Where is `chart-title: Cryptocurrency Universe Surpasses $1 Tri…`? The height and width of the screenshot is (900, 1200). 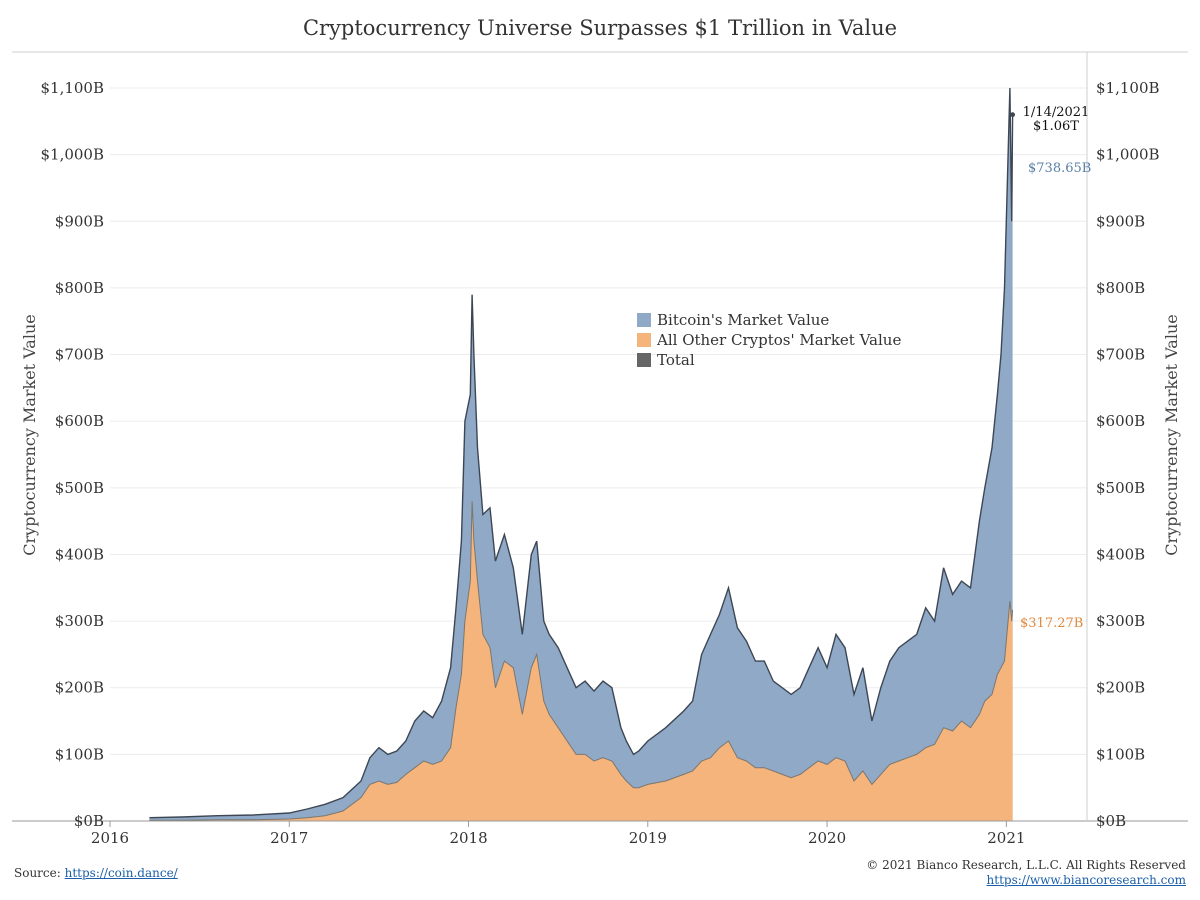 chart-title: Cryptocurrency Universe Surpasses $1 Tri… is located at coordinates (600, 28).